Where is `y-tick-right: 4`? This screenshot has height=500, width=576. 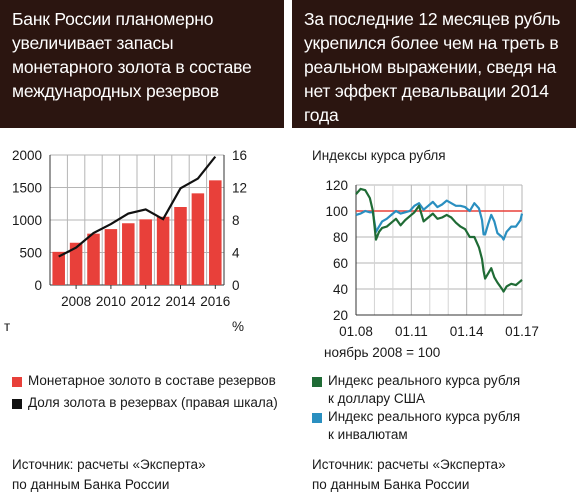 y-tick-right: 4 is located at coordinates (236, 253).